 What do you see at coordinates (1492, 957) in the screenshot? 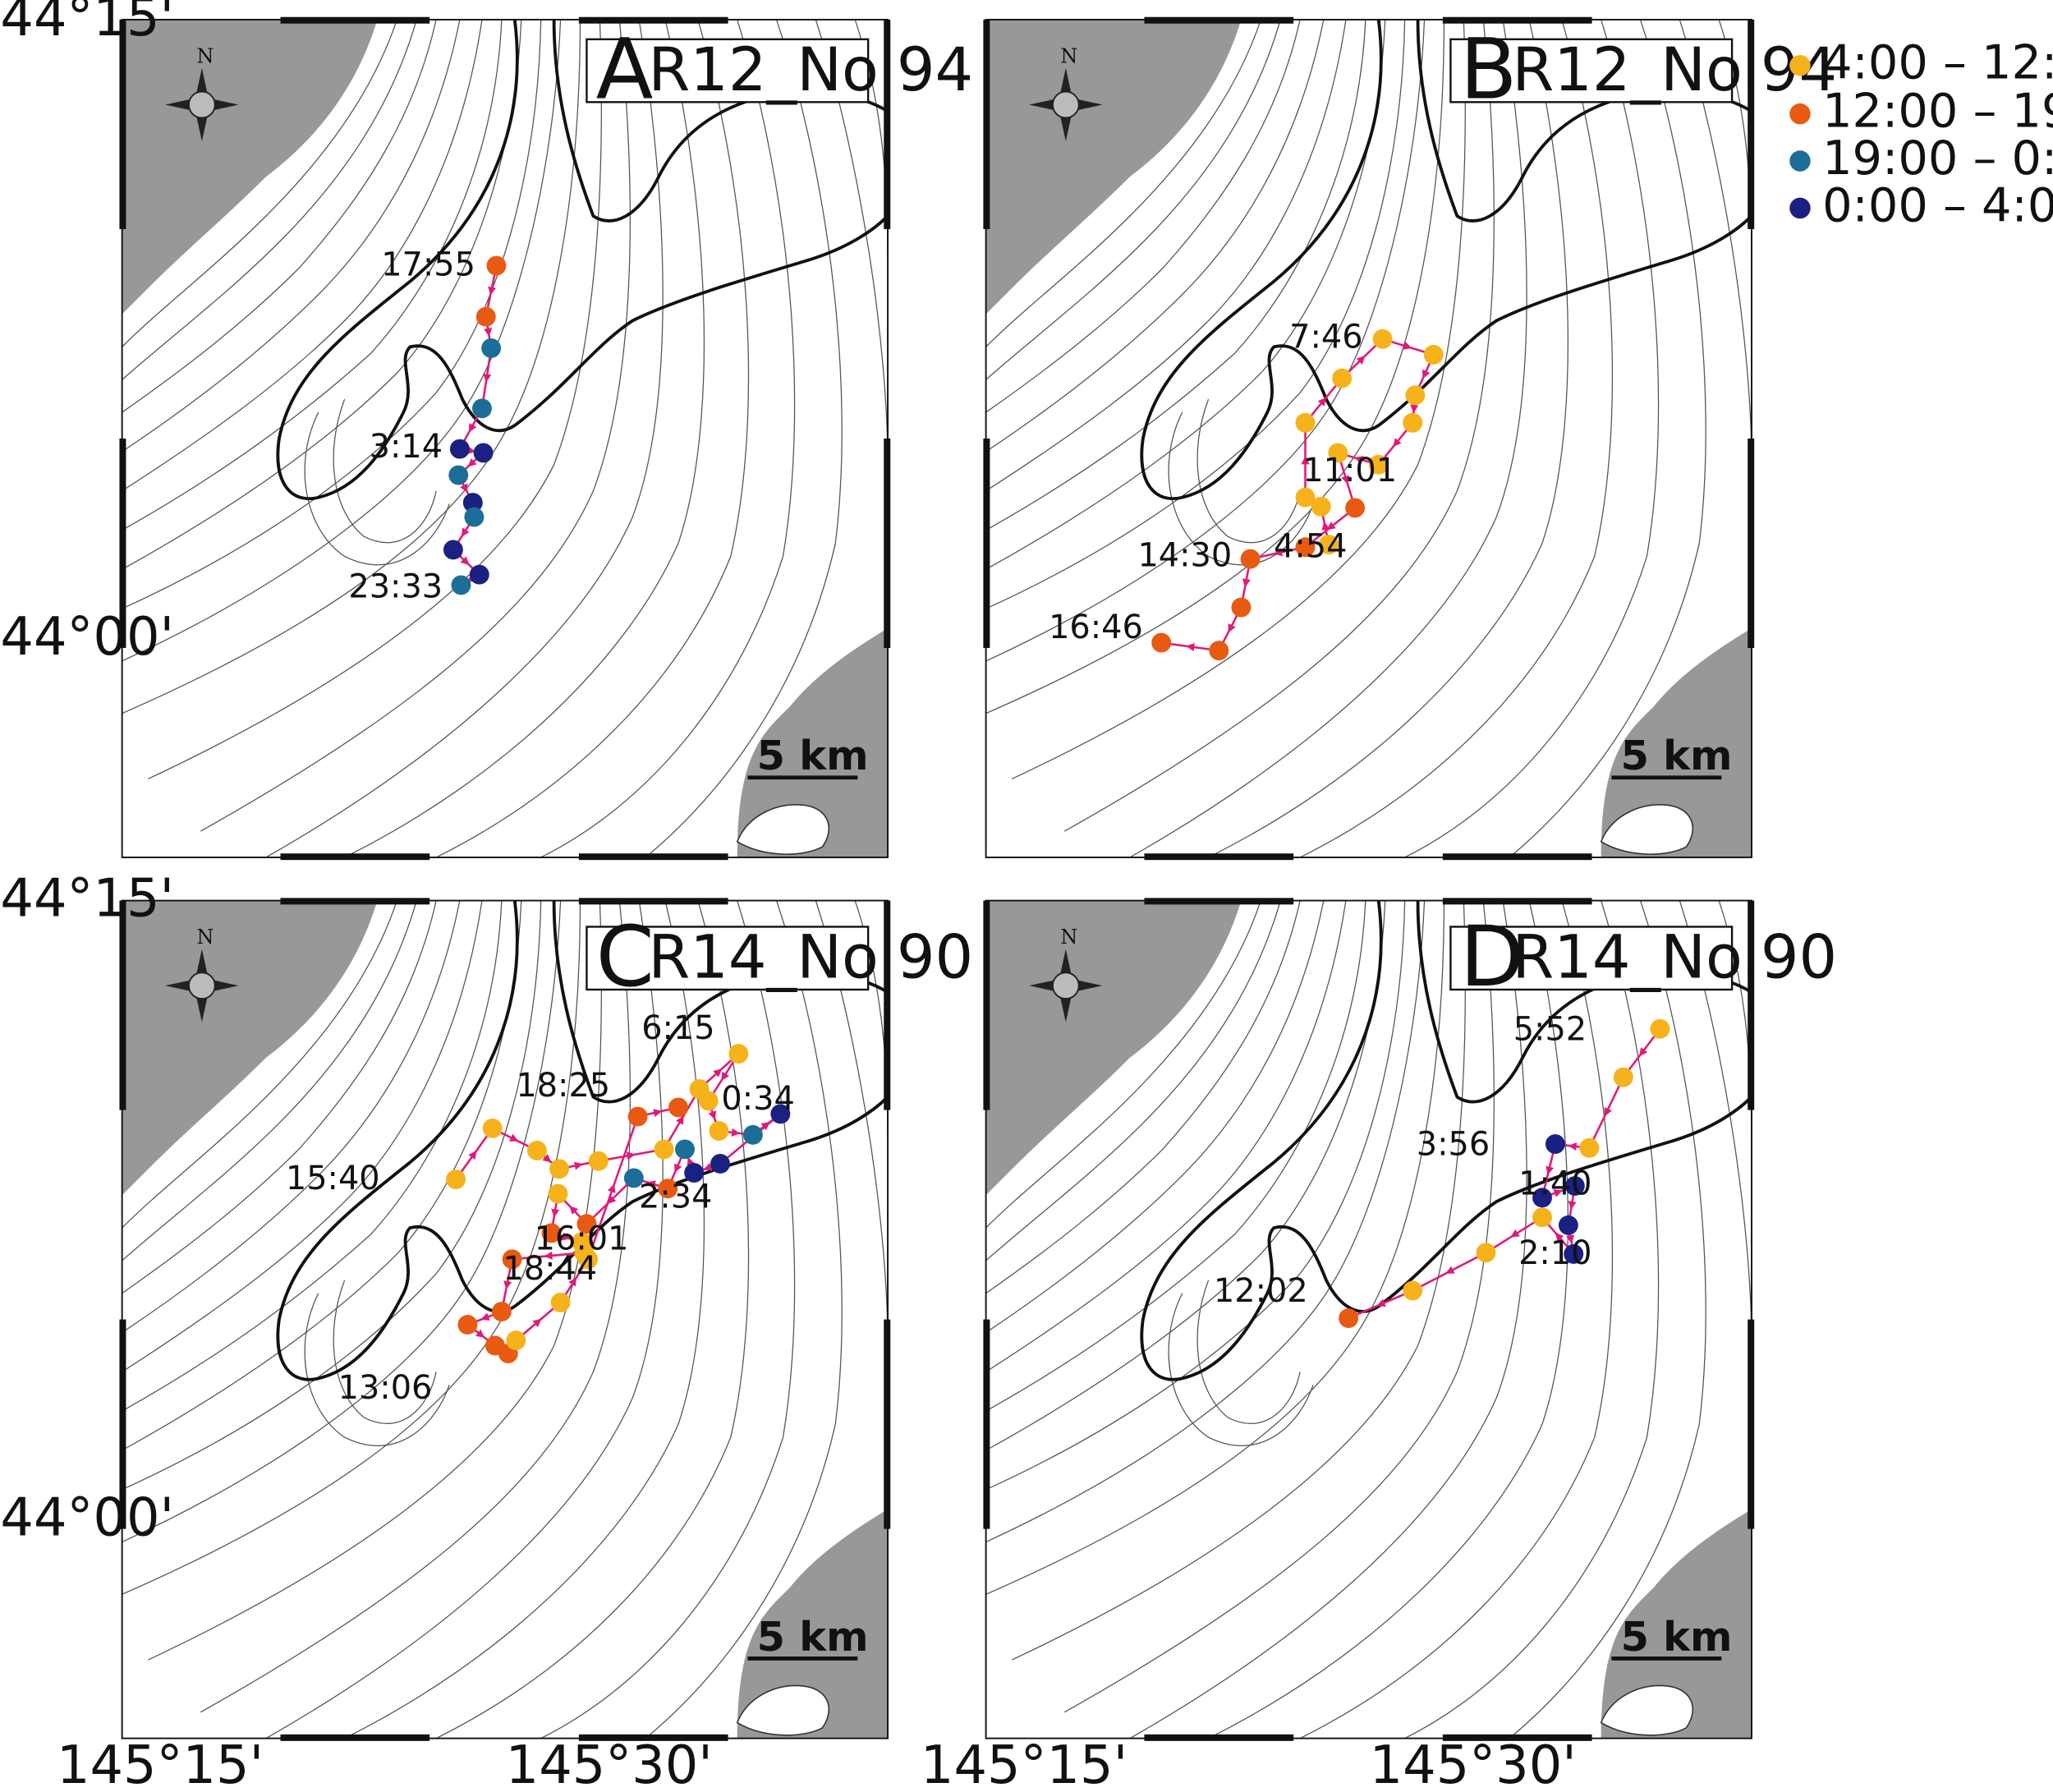
I see `panel-letter: D` at bounding box center [1492, 957].